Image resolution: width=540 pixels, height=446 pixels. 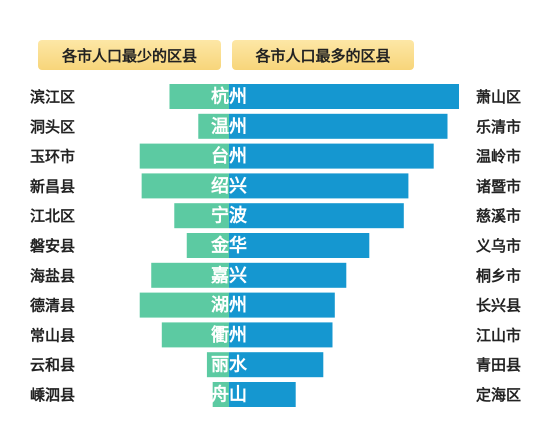 What do you see at coordinates (52, 127) in the screenshot?
I see `least-county-label-2: 洞头区` at bounding box center [52, 127].